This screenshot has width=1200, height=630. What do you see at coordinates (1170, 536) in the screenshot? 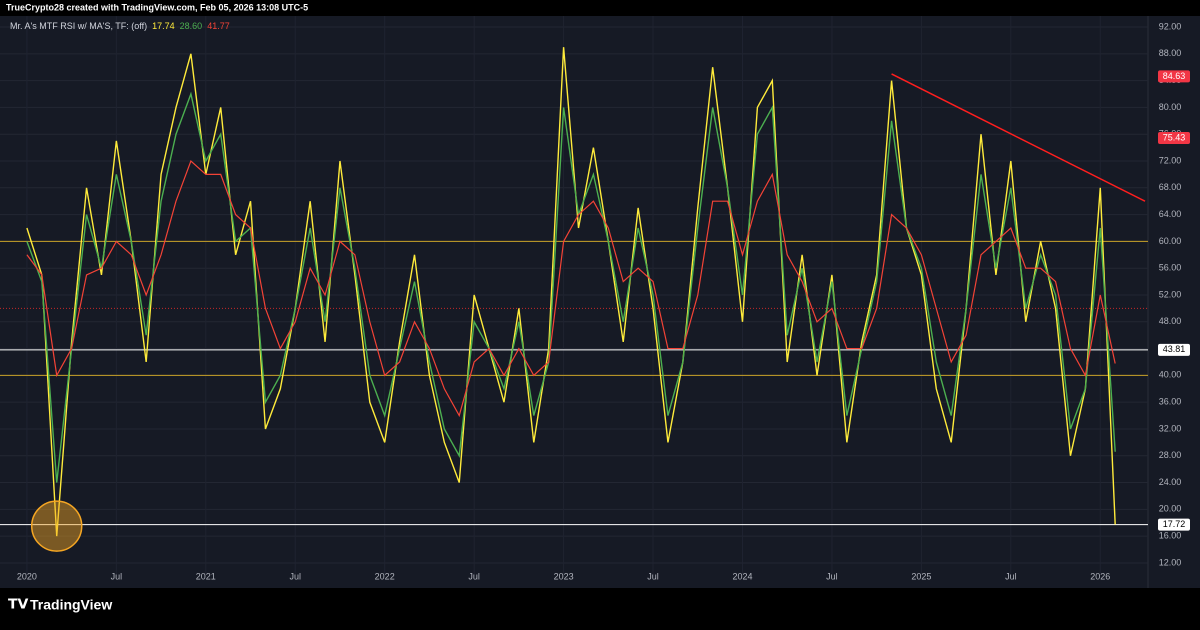
I see `y-tick-label: 16.00` at bounding box center [1170, 536].